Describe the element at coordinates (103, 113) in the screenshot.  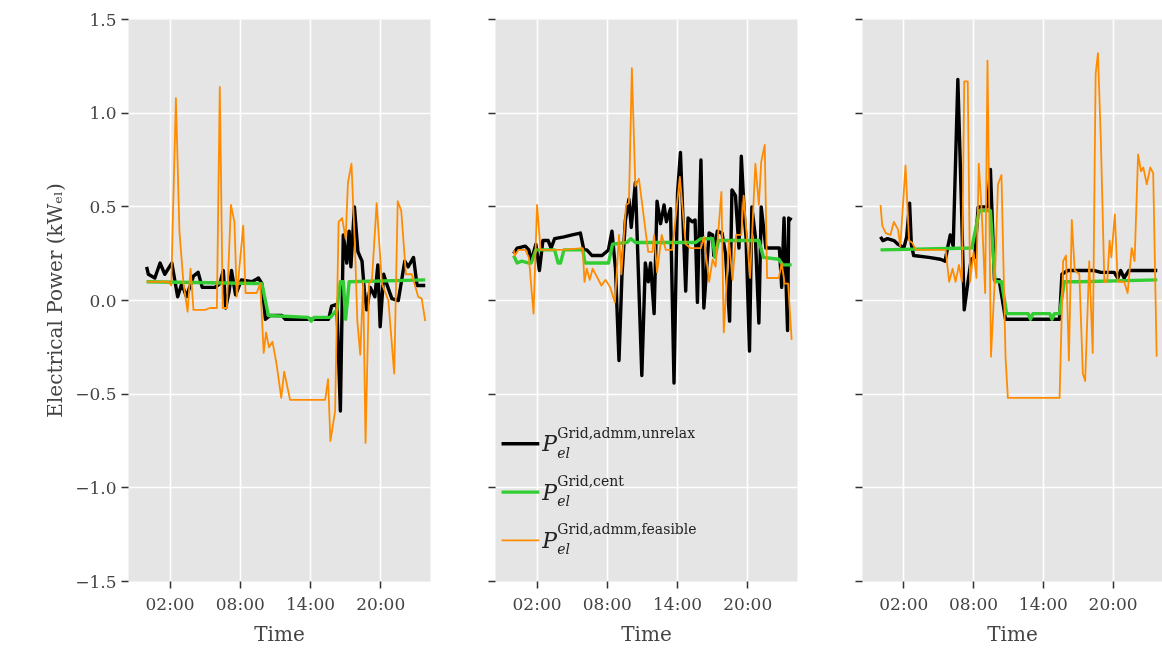
I see `y-tick-label: 1.0` at that location.